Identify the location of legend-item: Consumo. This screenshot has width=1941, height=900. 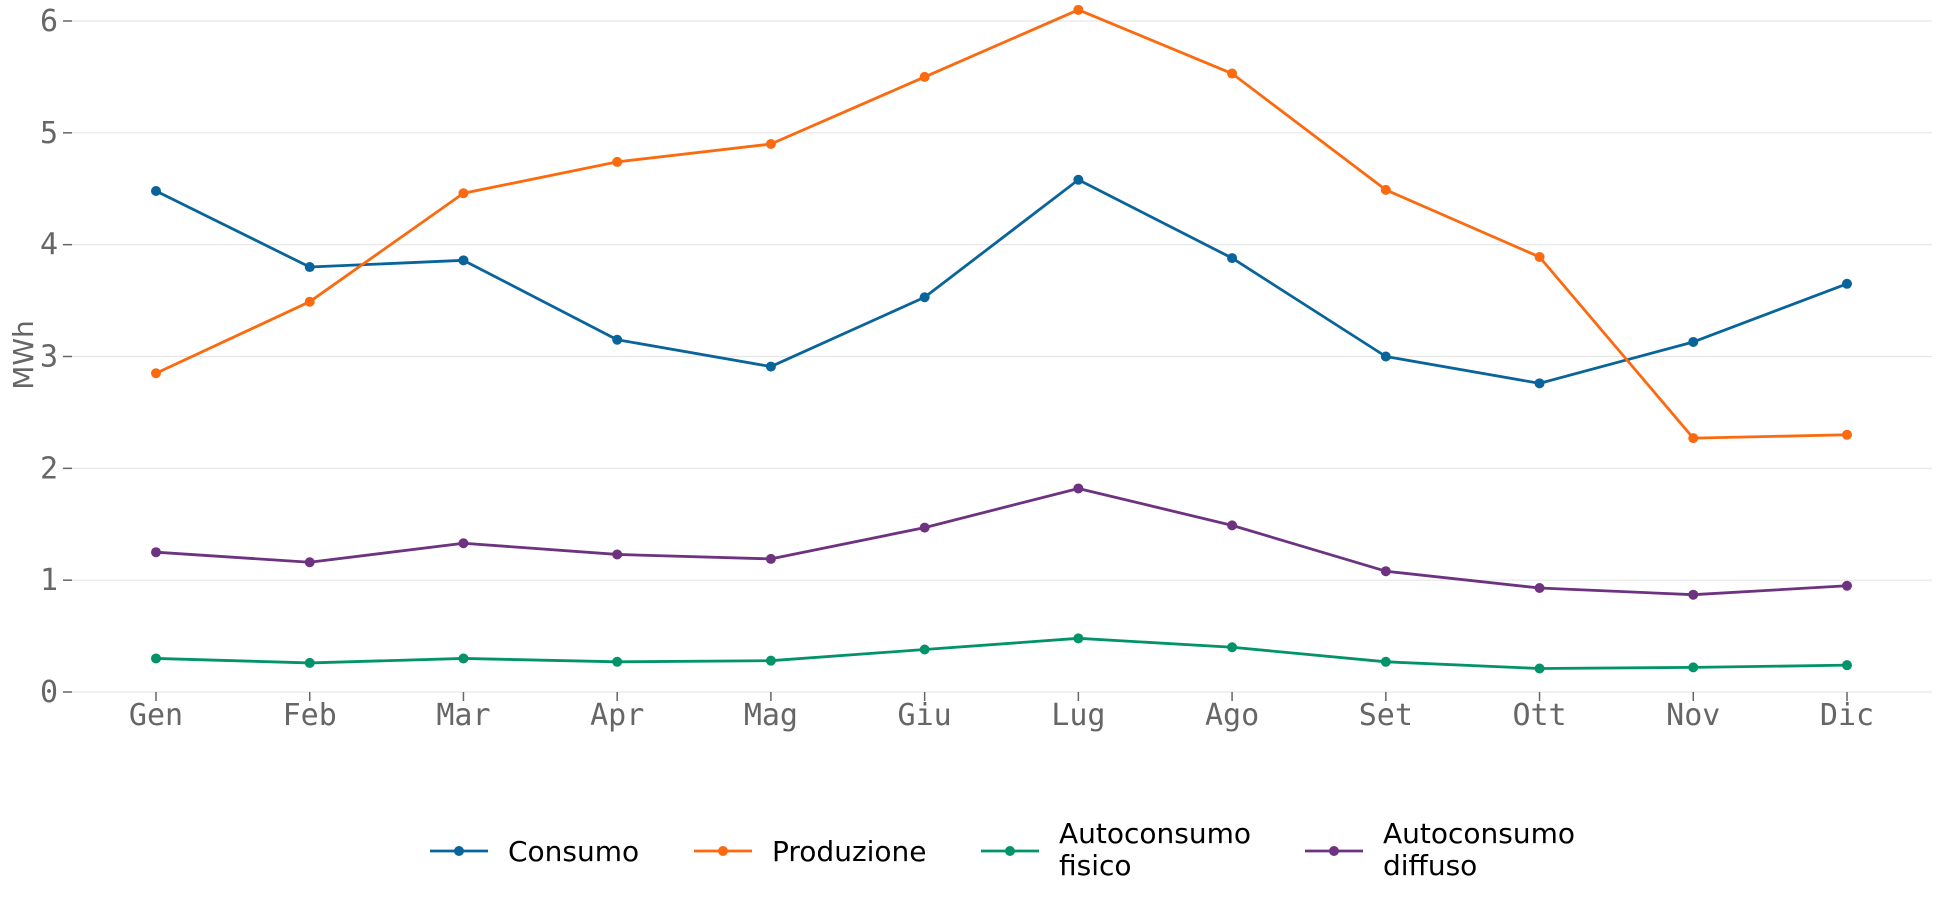
(534, 851).